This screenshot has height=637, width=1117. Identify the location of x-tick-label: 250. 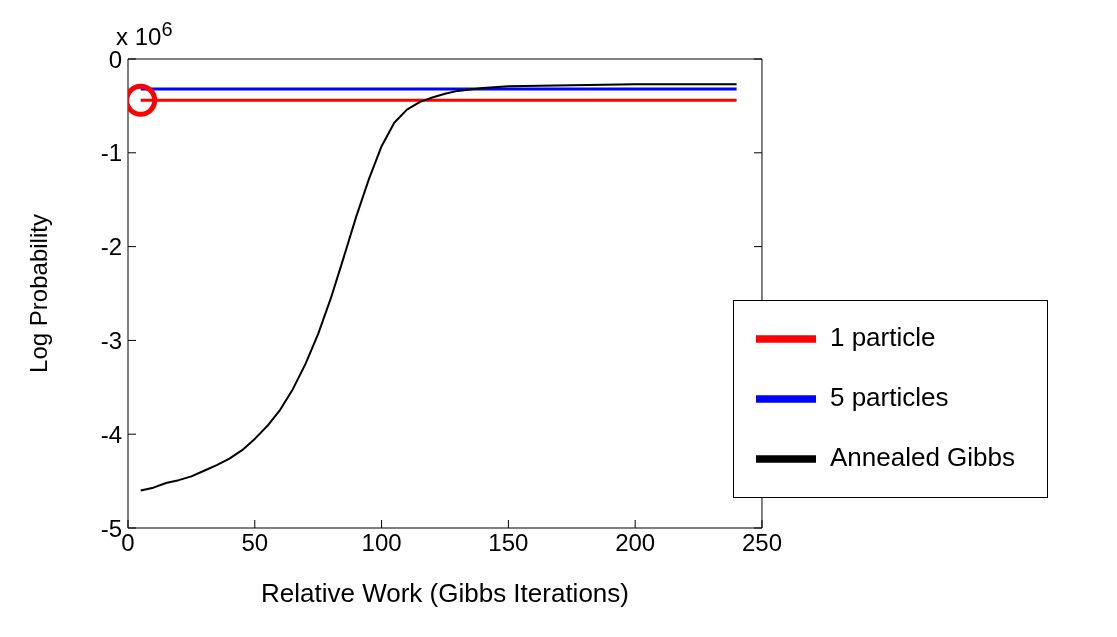
(761, 543).